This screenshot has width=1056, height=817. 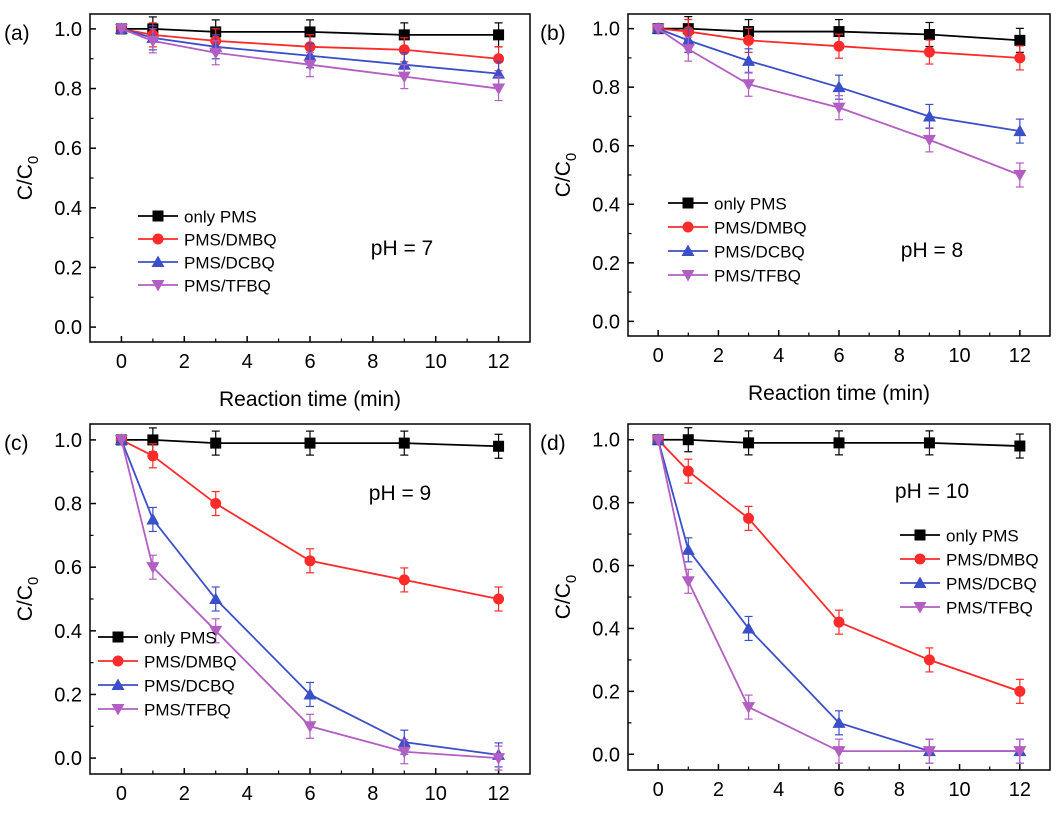 I want to click on x-tick-label: 6, so click(x=309, y=794).